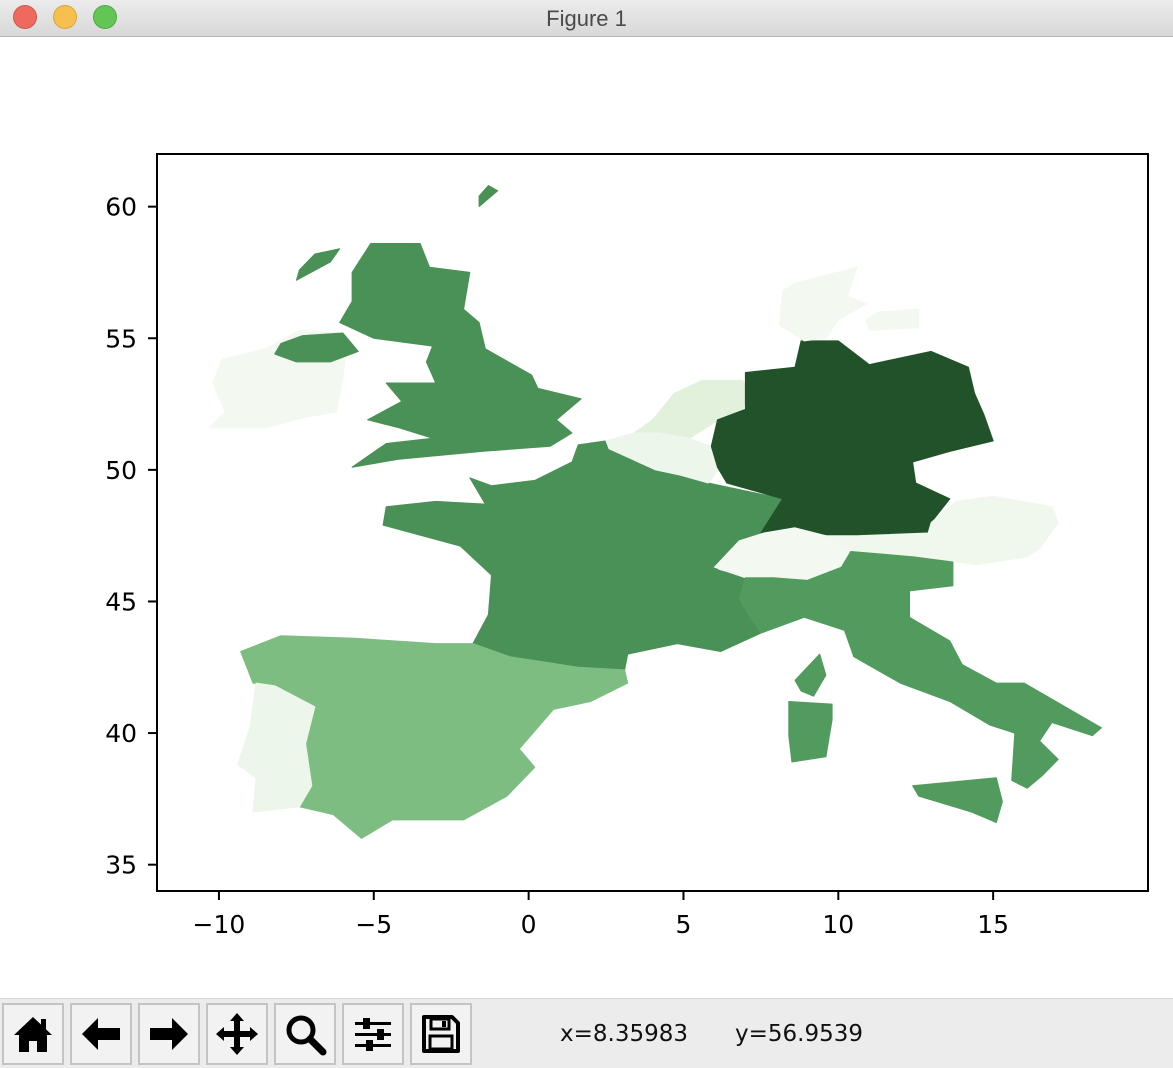 Image resolution: width=1173 pixels, height=1068 pixels. I want to click on save-button, so click(441, 1034).